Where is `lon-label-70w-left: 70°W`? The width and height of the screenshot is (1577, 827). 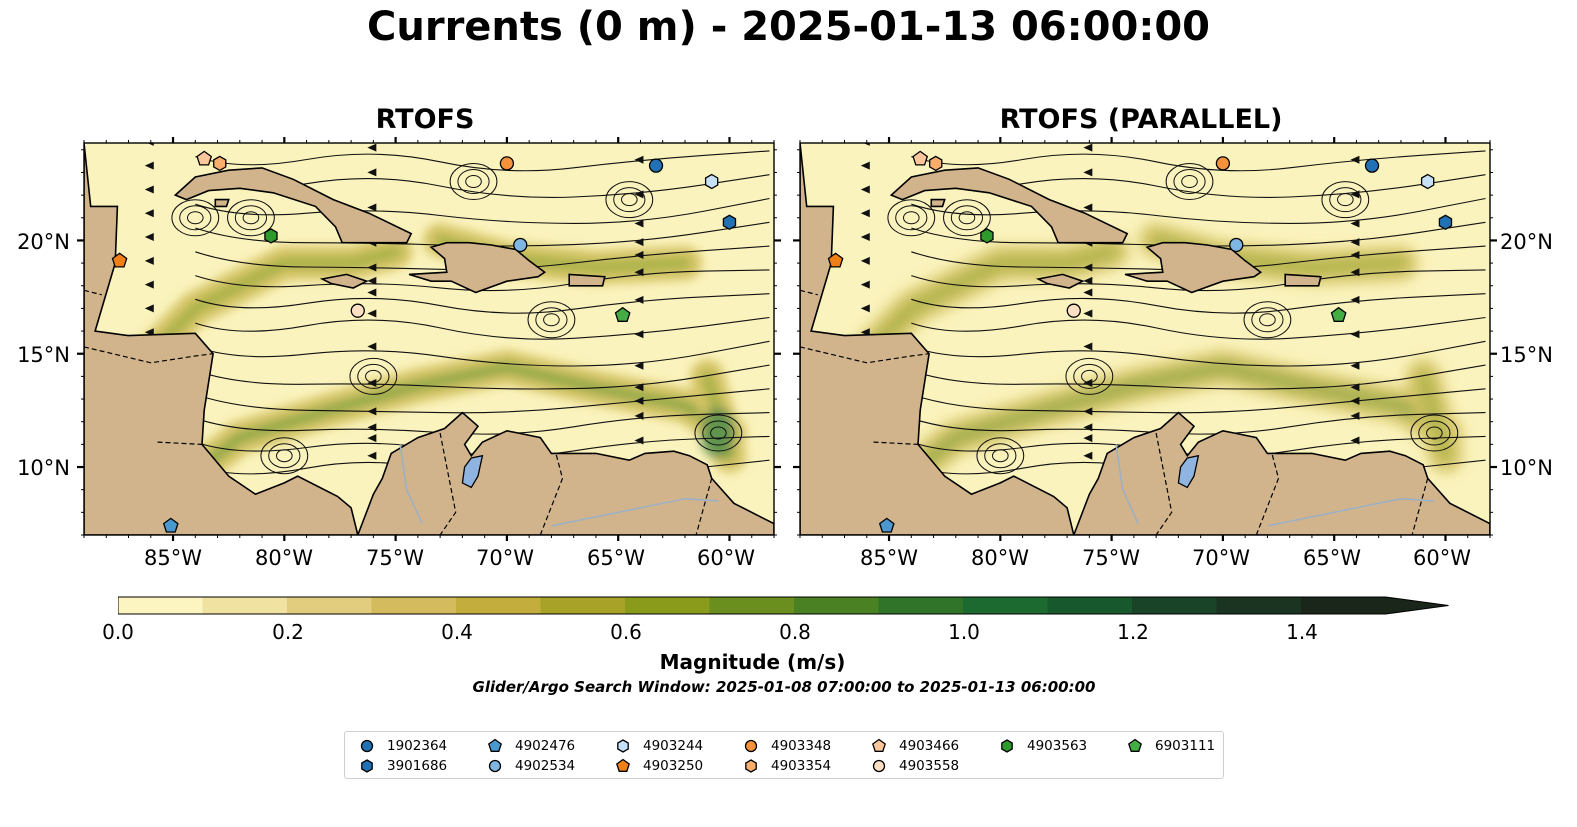
lon-label-70w-left: 70°W is located at coordinates (505, 558).